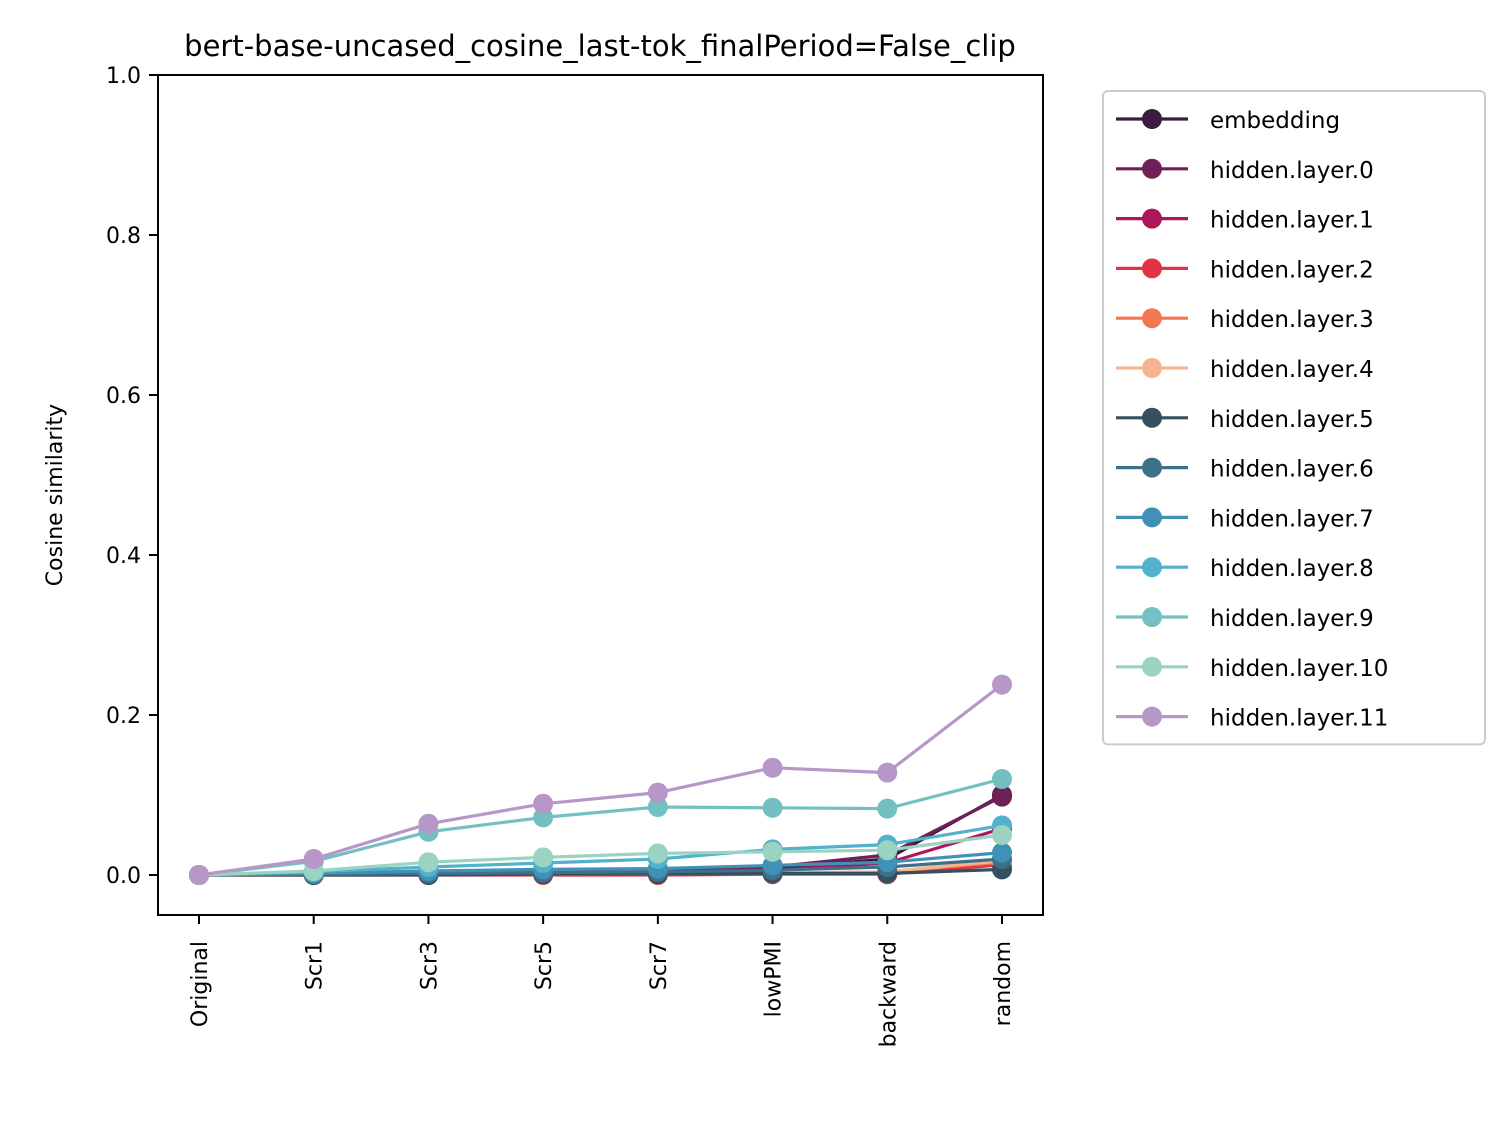  I want to click on legend-label: hidden.layer.4, so click(1292, 370).